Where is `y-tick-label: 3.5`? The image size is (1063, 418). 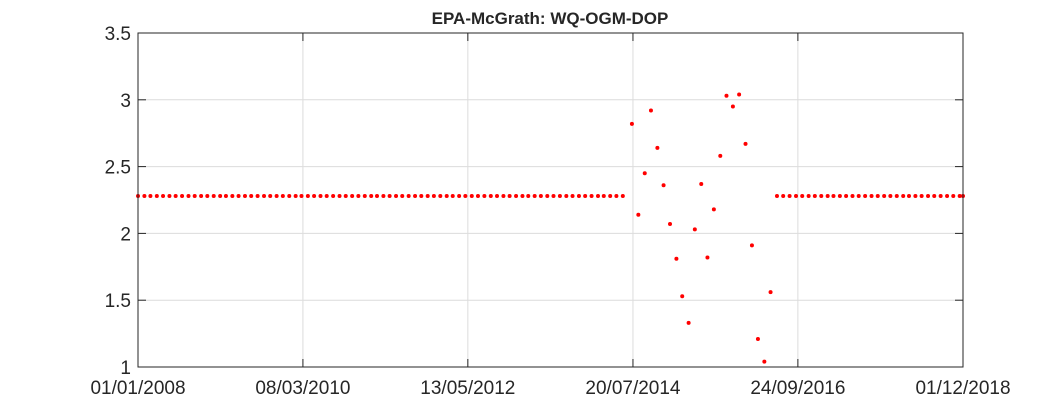 y-tick-label: 3.5 is located at coordinates (118, 34).